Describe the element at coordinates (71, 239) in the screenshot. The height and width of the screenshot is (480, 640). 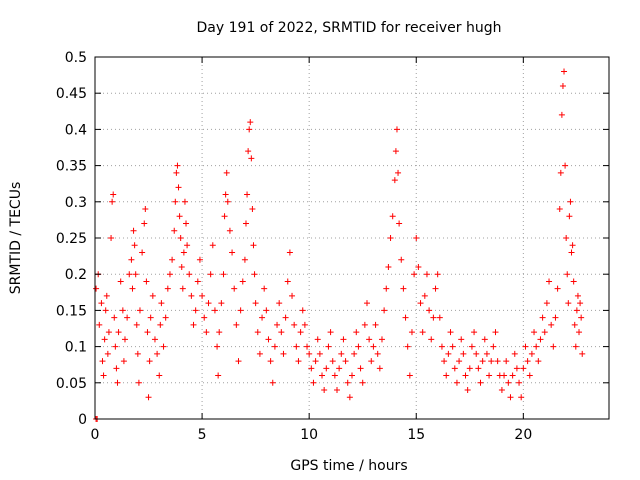
I see `y-tick-label: 0.25` at that location.